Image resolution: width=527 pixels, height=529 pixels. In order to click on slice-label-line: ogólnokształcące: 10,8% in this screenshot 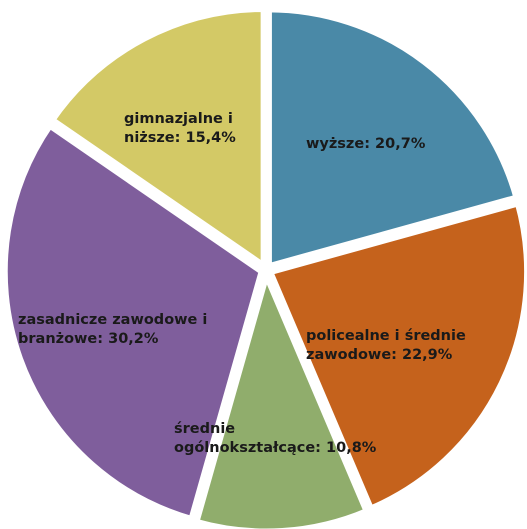, I will do `click(275, 448)`.